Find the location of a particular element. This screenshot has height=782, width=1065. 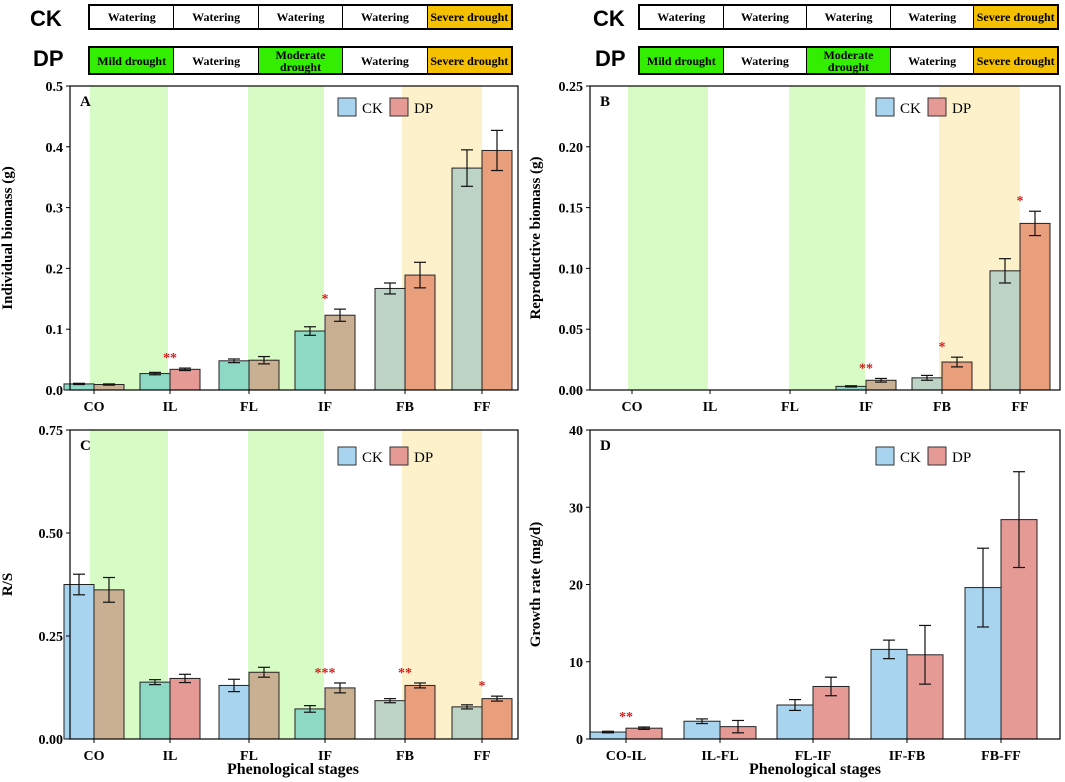

schedule-right-ck-label: CK is located at coordinates (609, 18).